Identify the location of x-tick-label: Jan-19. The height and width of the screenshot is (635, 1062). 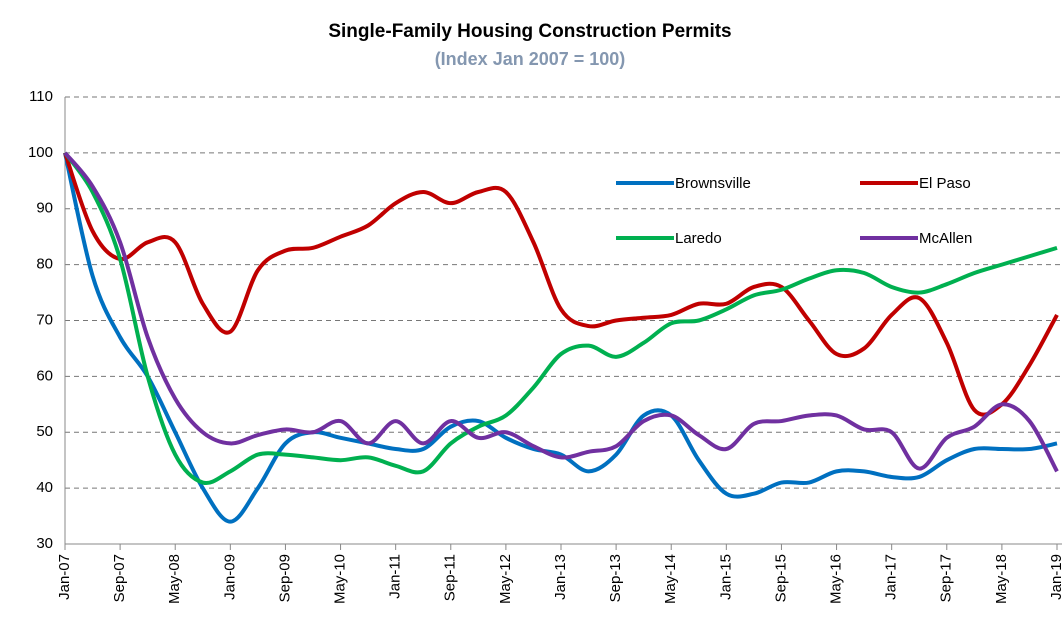
(1055, 577).